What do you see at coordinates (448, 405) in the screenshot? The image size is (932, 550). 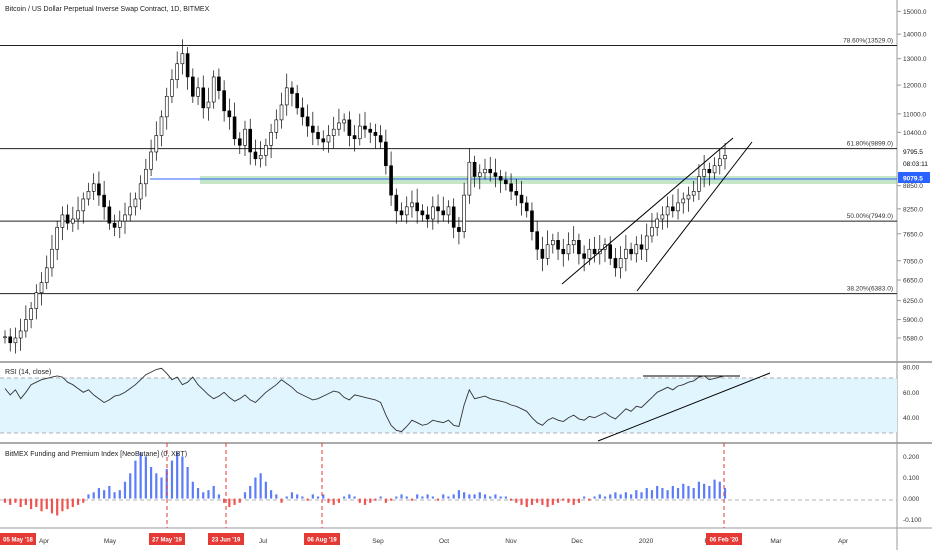 I see `rsi-band` at bounding box center [448, 405].